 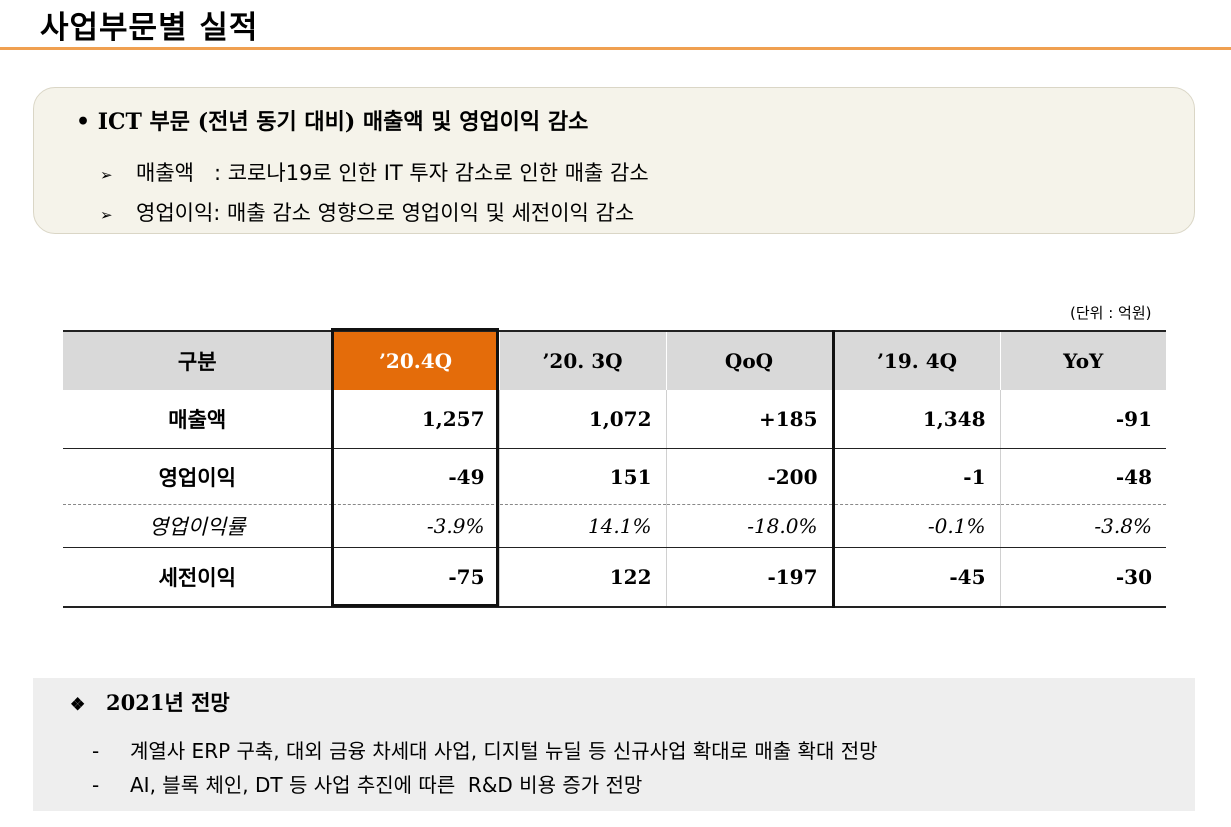 What do you see at coordinates (1082, 476) in the screenshot?
I see `table-cell: -48` at bounding box center [1082, 476].